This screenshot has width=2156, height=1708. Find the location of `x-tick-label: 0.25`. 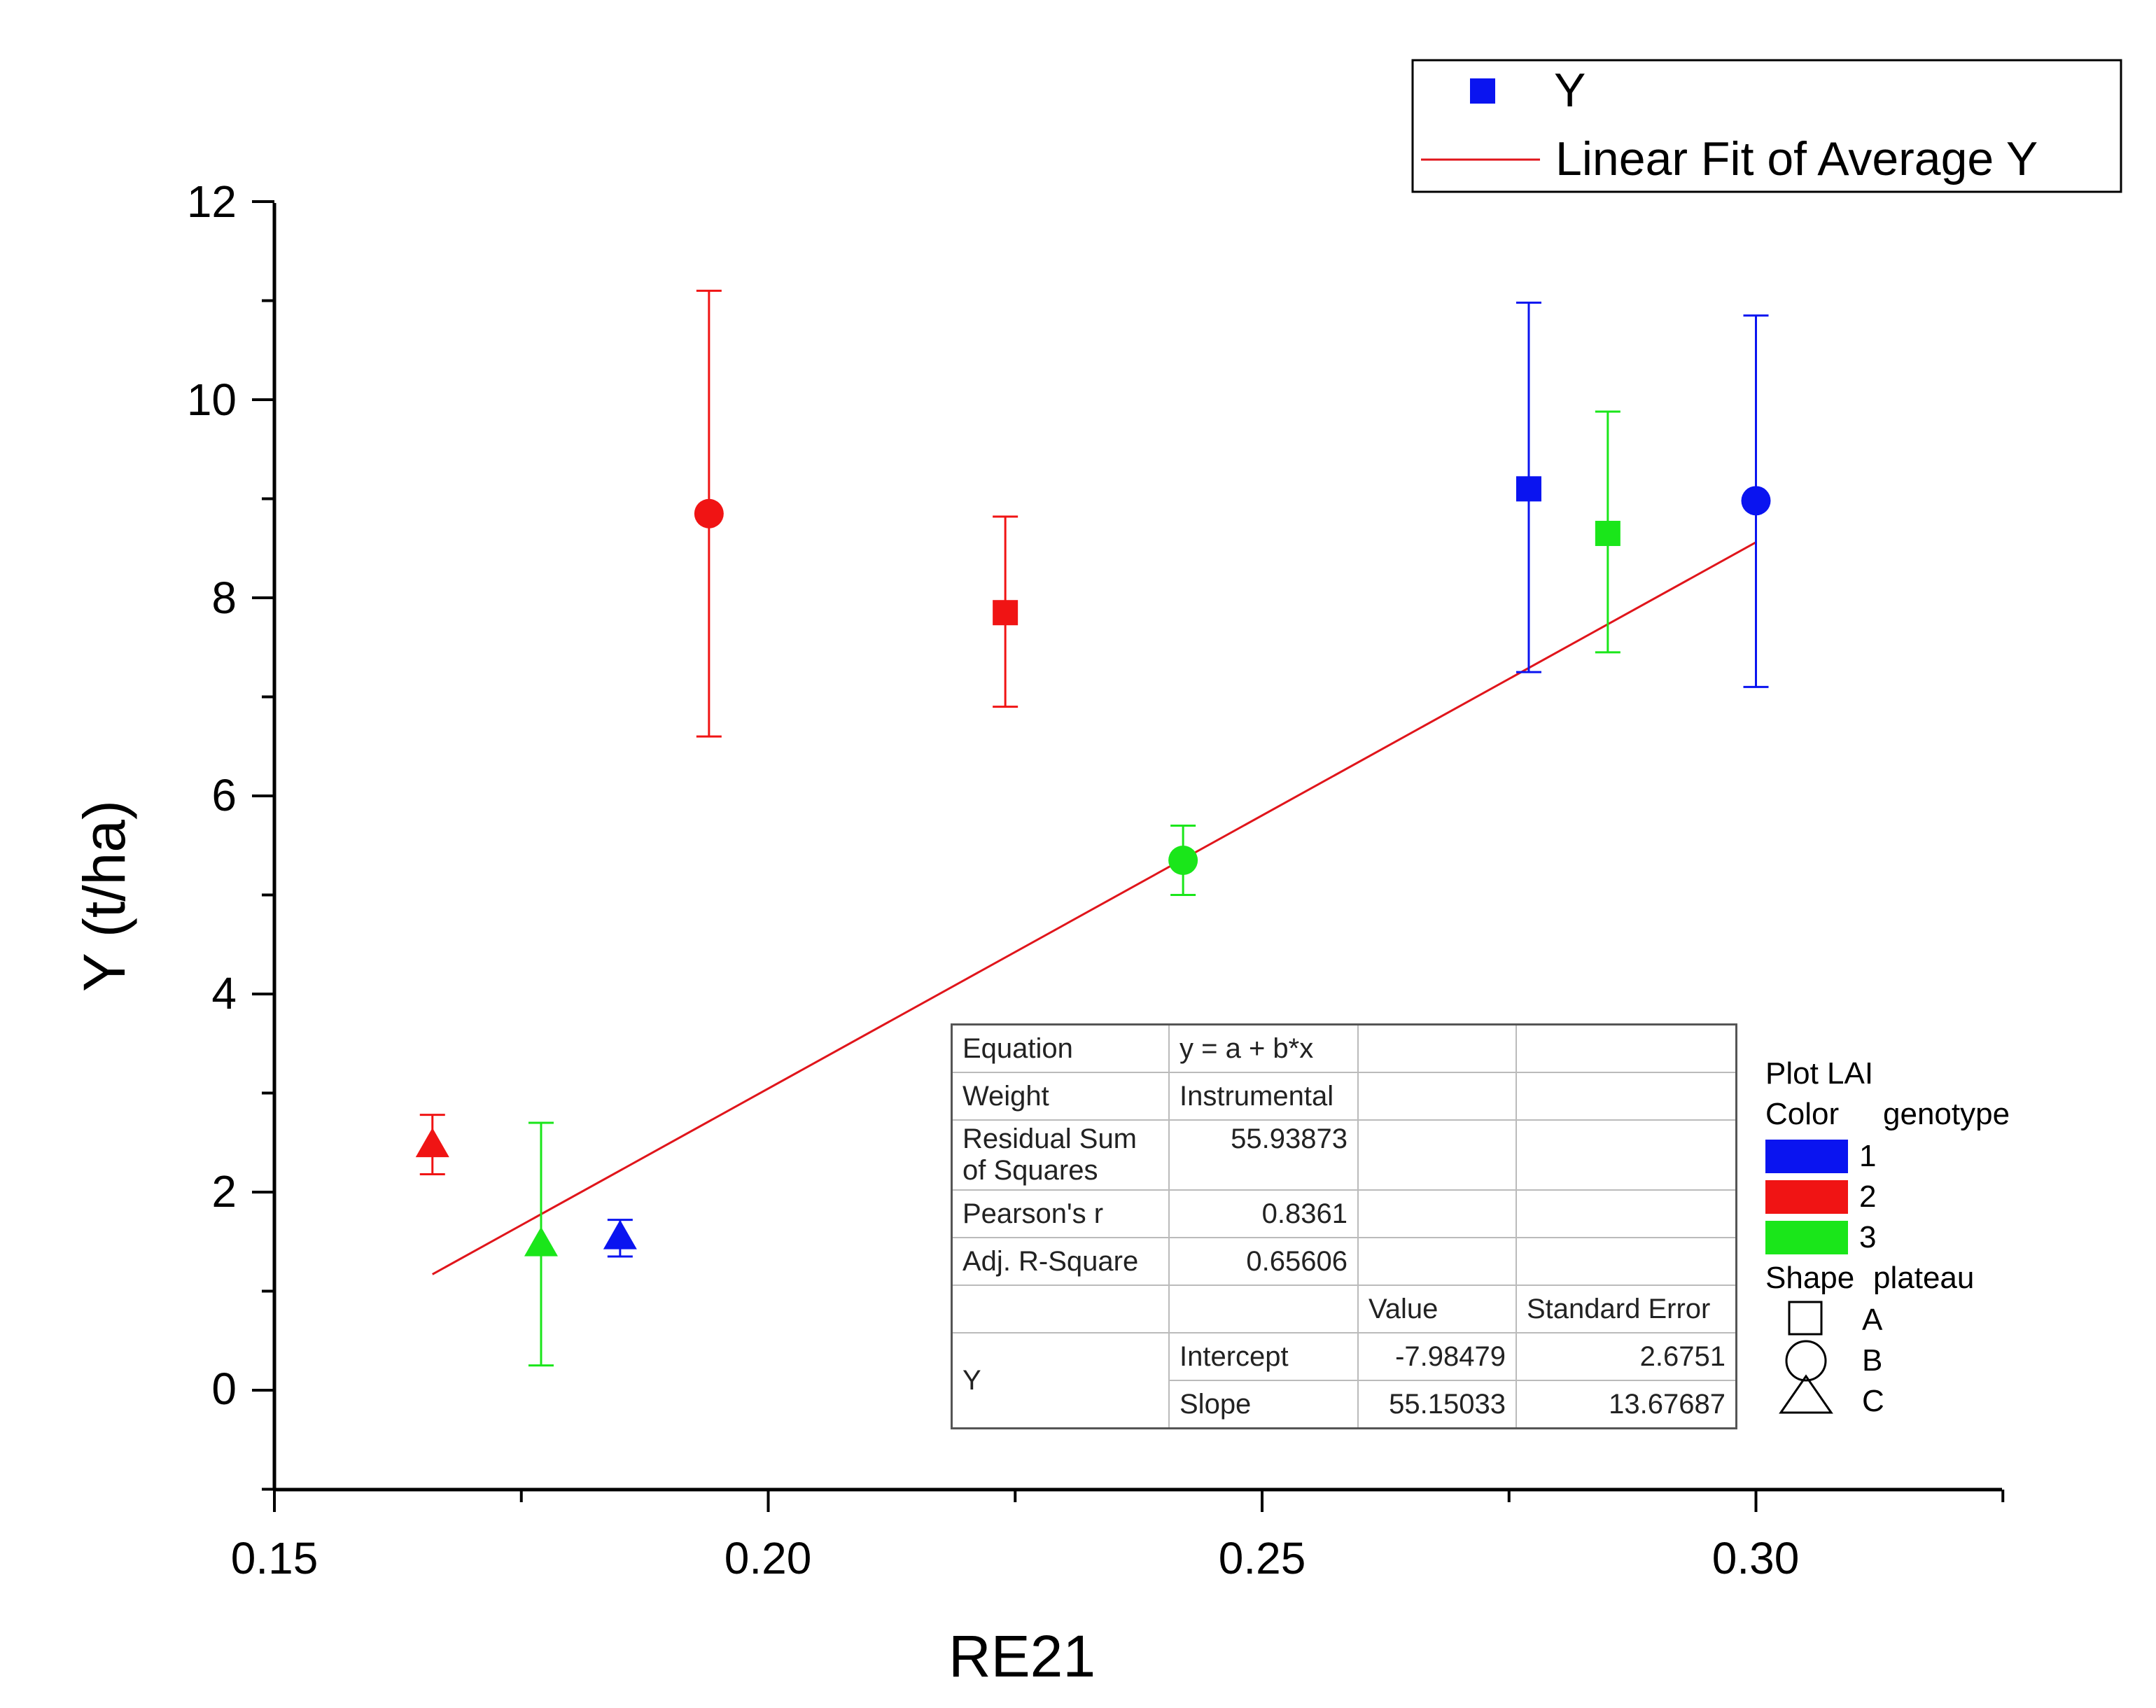

x-tick-label: 0.25 is located at coordinates (1262, 1558).